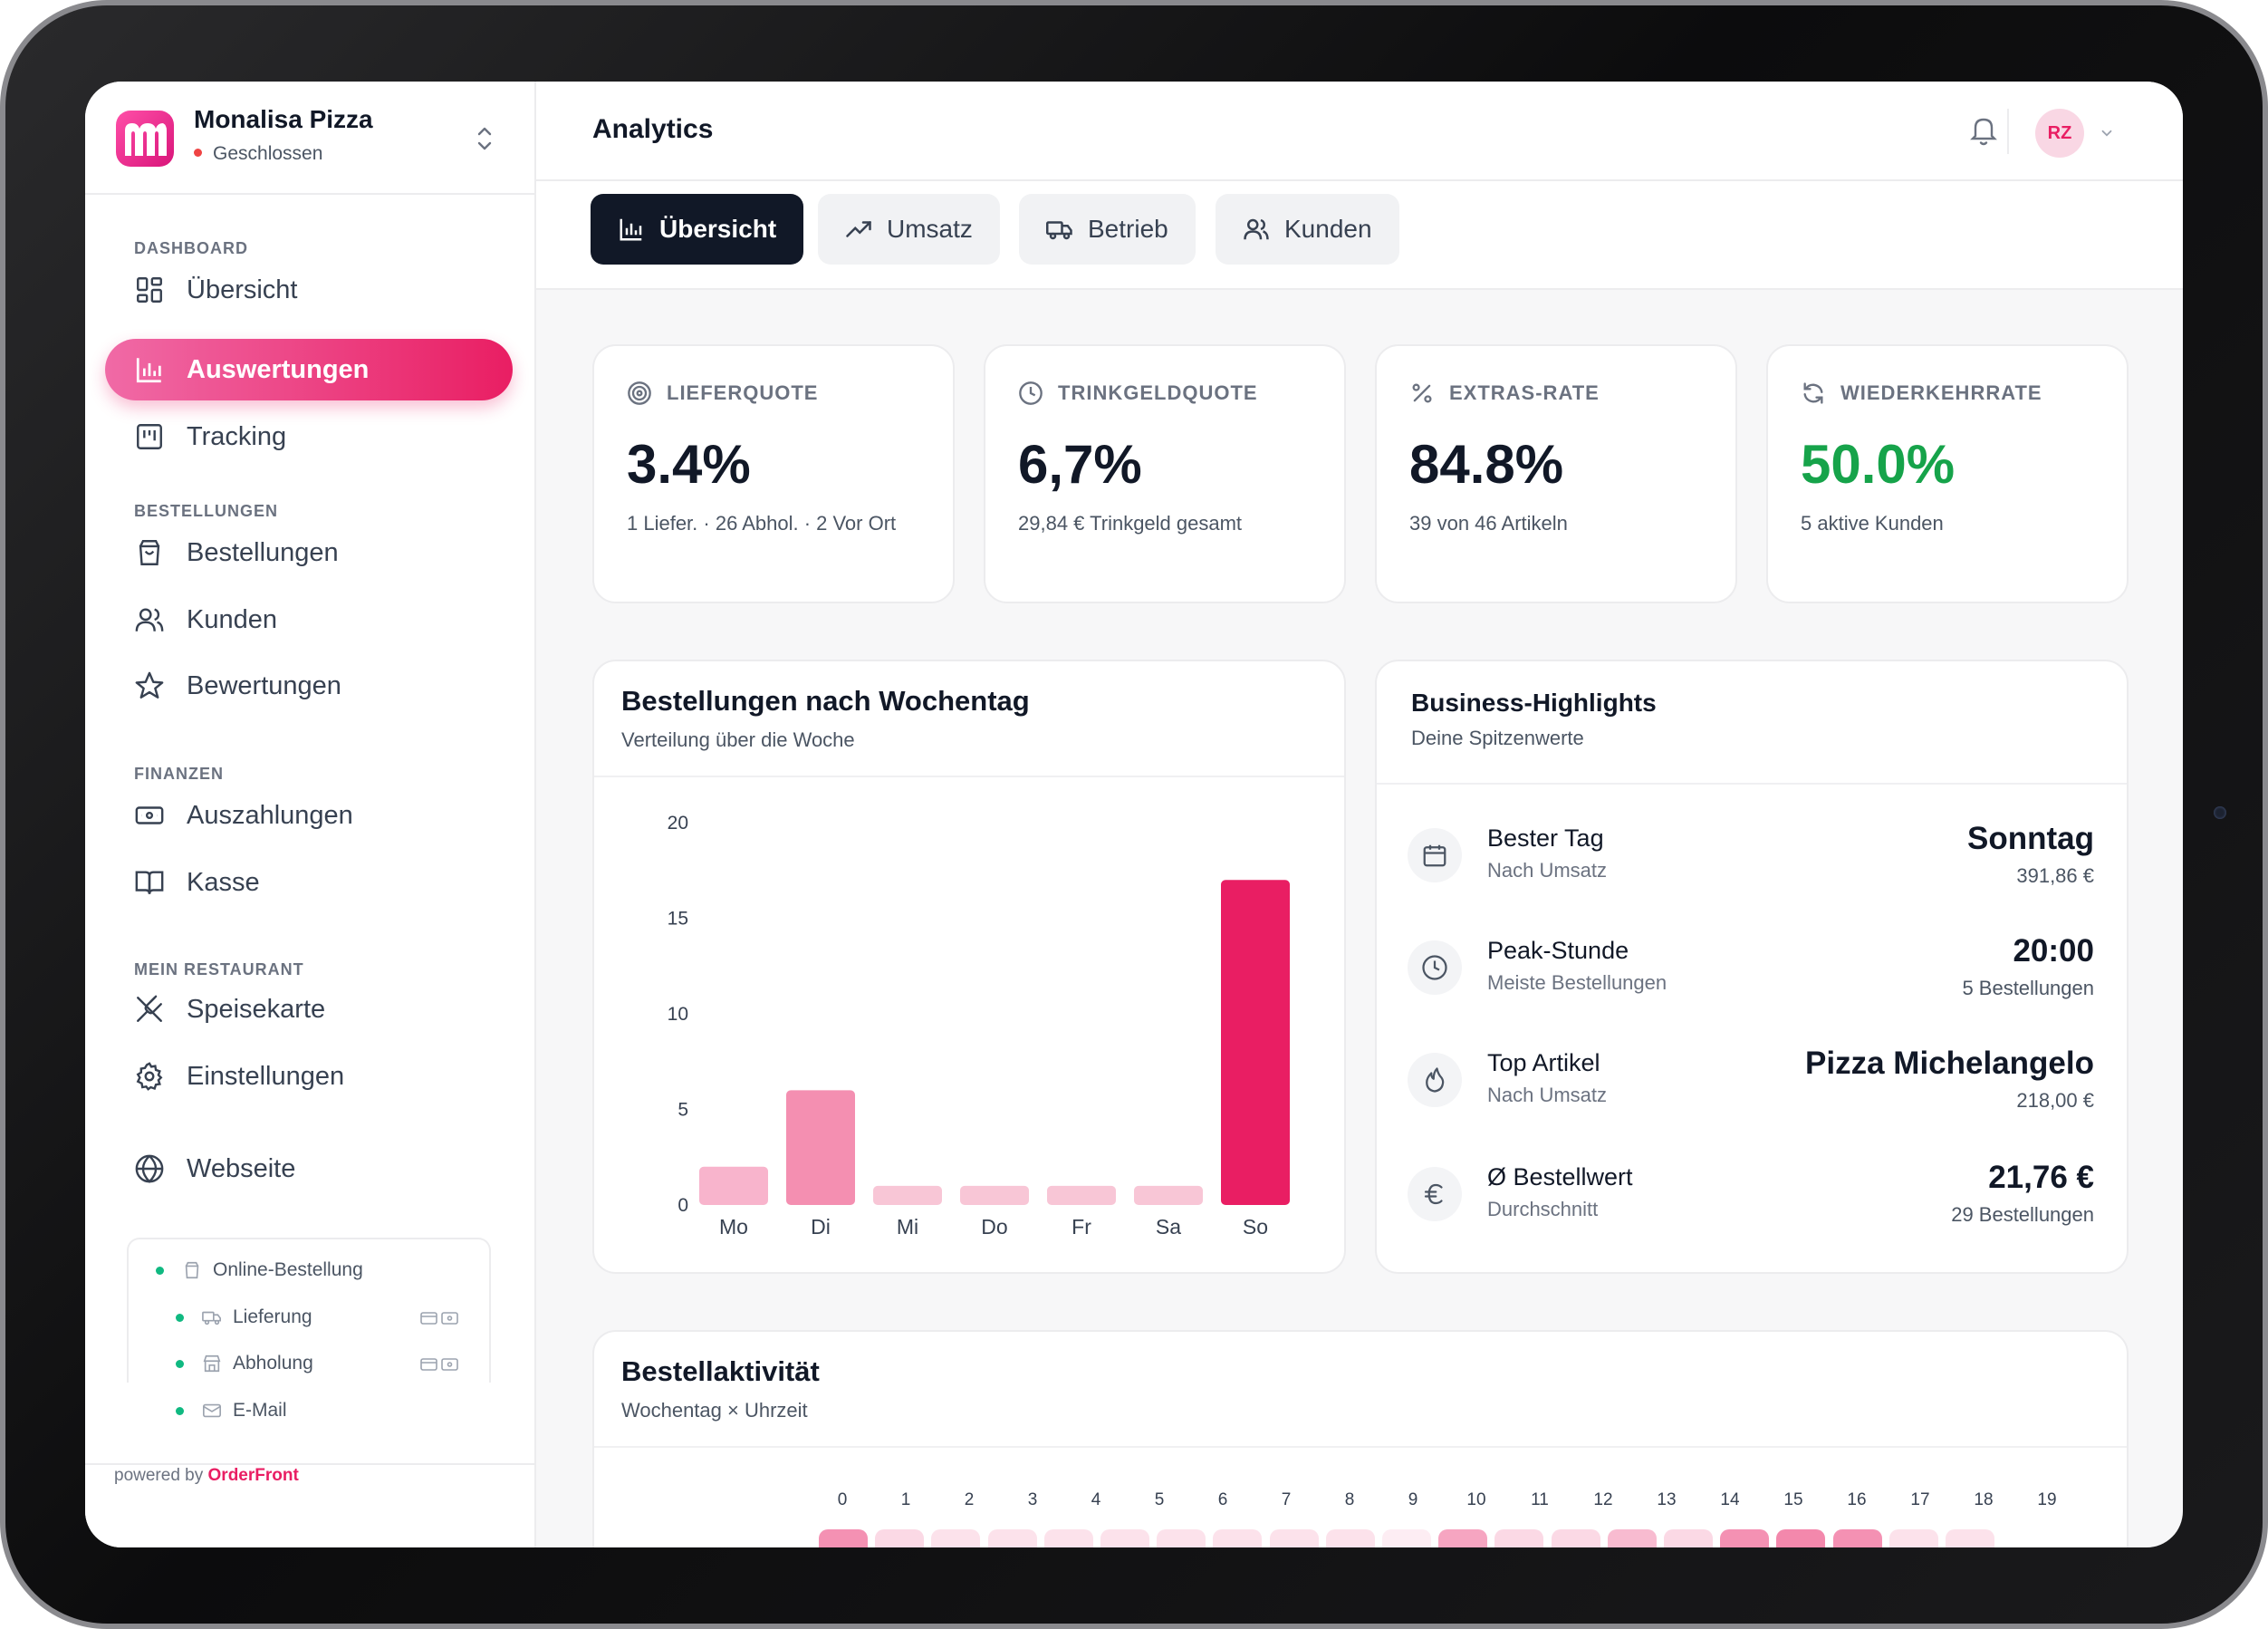 The image size is (2268, 1629). What do you see at coordinates (1107, 230) in the screenshot?
I see `tab-betrieb: Betrieb` at bounding box center [1107, 230].